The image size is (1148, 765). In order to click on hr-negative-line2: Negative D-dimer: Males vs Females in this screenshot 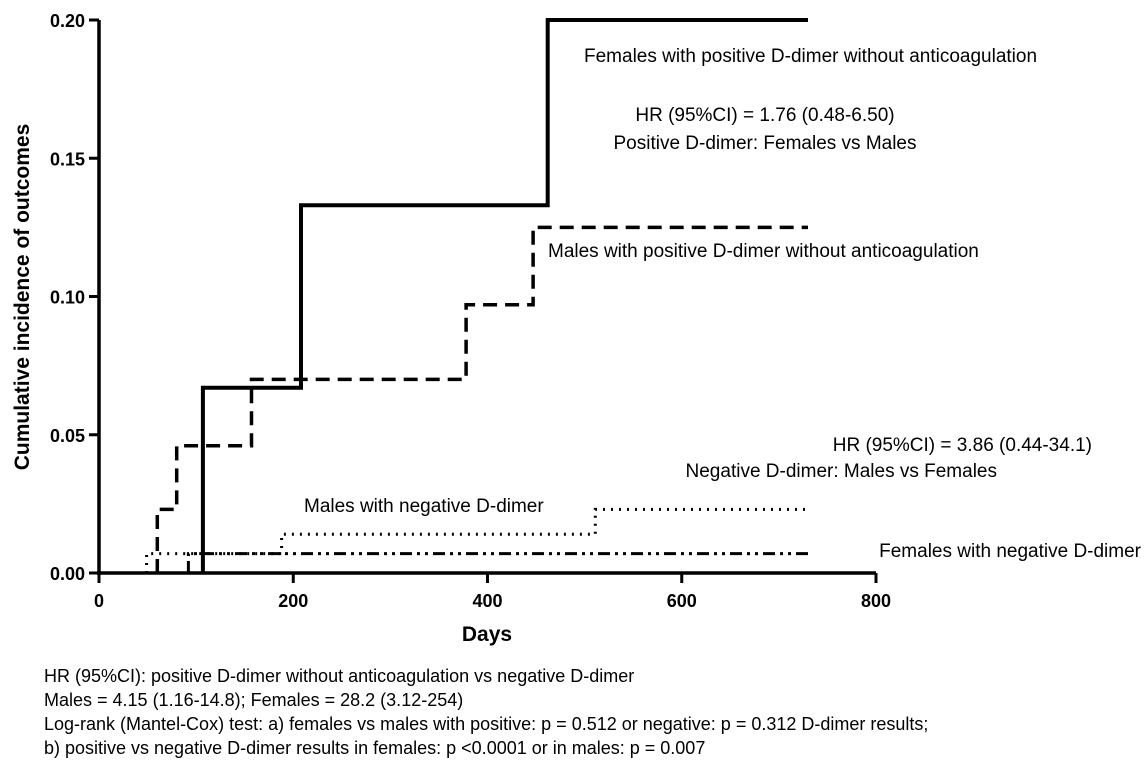, I will do `click(841, 471)`.